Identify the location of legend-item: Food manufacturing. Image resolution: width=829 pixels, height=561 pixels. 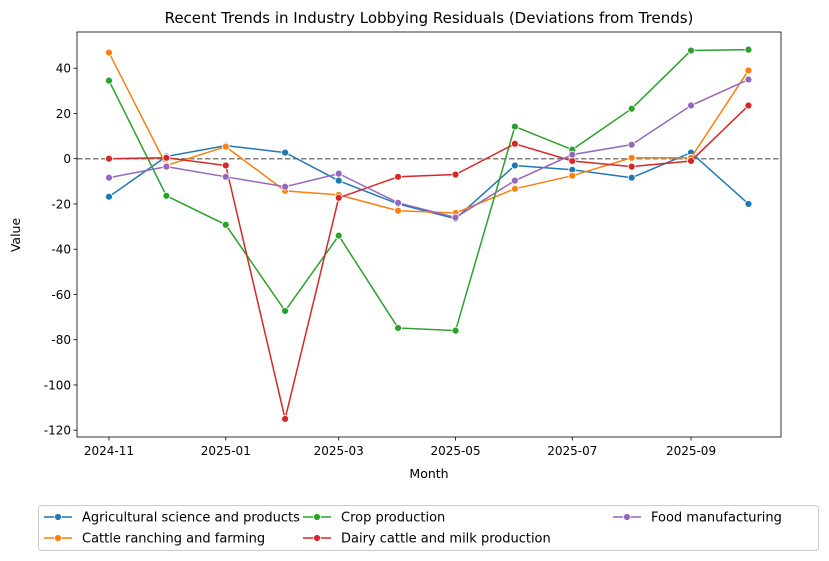
(697, 518).